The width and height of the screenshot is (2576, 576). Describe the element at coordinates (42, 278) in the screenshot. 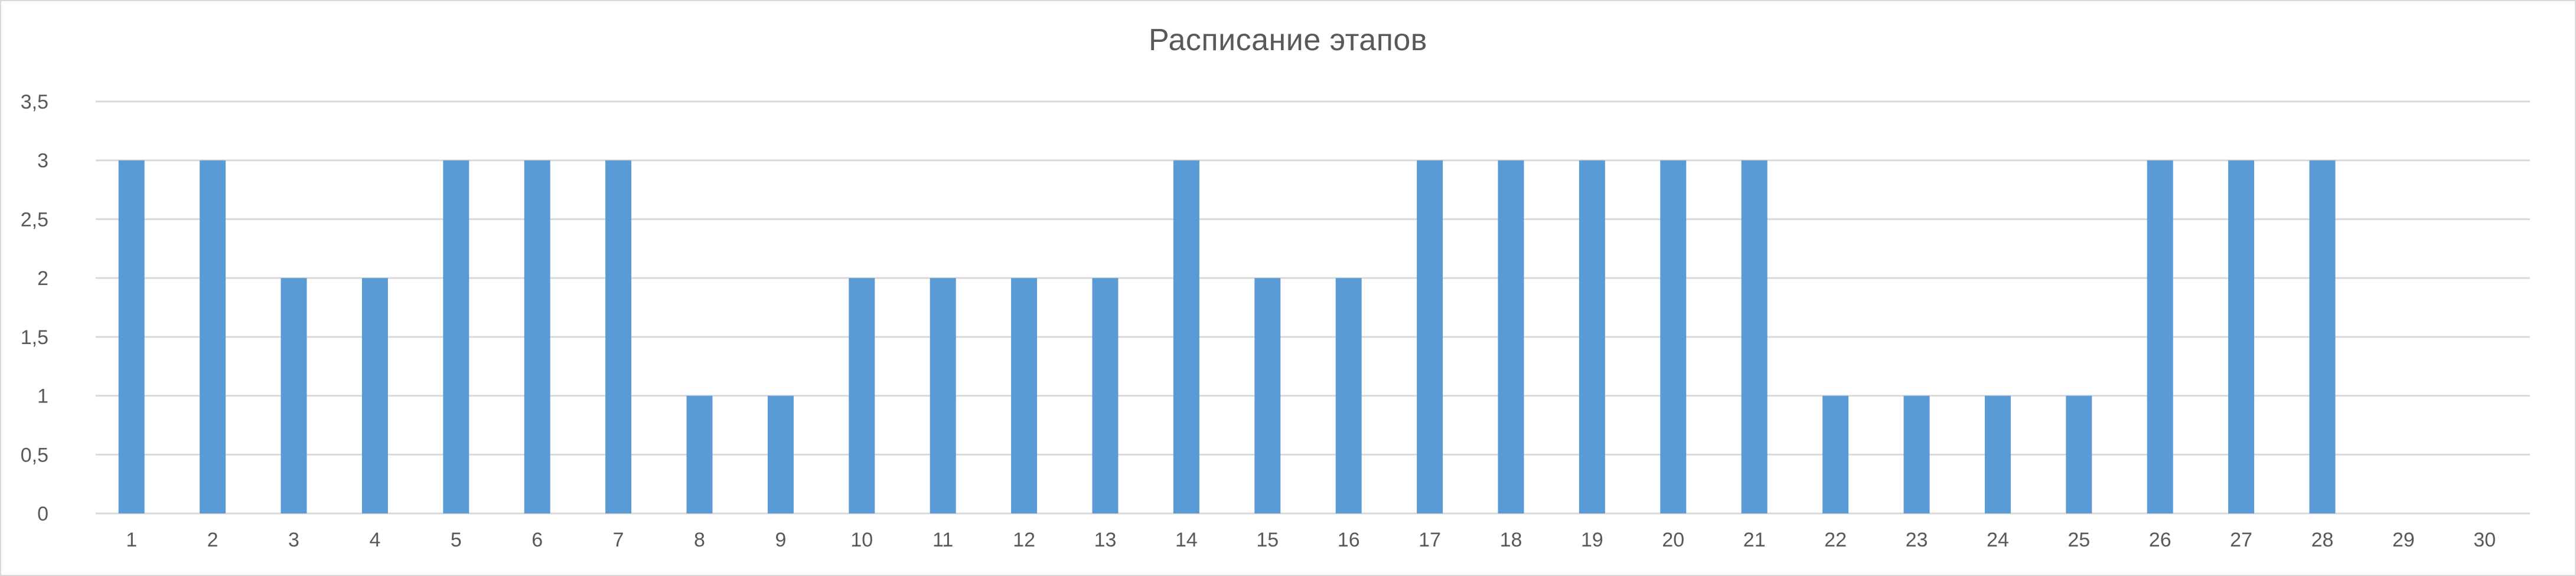

I see `y-tick-label: 2` at that location.